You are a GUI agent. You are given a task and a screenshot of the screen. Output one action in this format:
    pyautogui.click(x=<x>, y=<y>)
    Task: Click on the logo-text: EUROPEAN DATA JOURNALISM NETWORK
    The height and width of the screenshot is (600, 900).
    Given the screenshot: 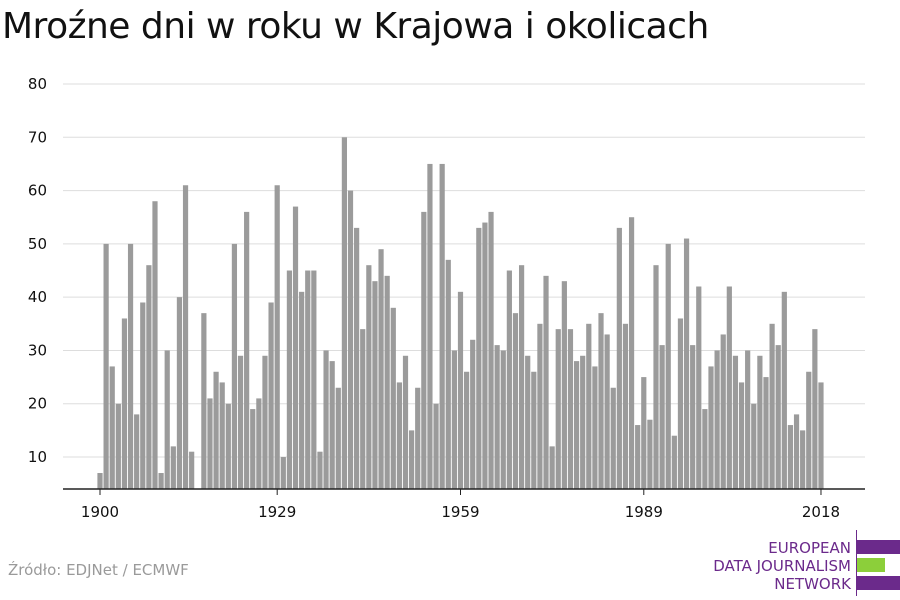 What is the action you would take?
    pyautogui.click(x=782, y=566)
    